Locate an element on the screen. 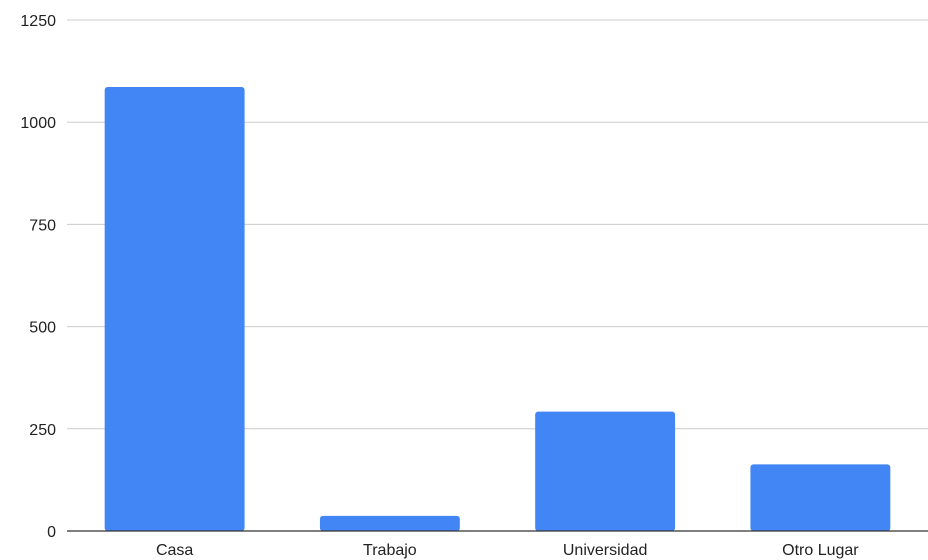 This screenshot has height=560, width=928. x-category-label: Otro Lugar is located at coordinates (820, 550).